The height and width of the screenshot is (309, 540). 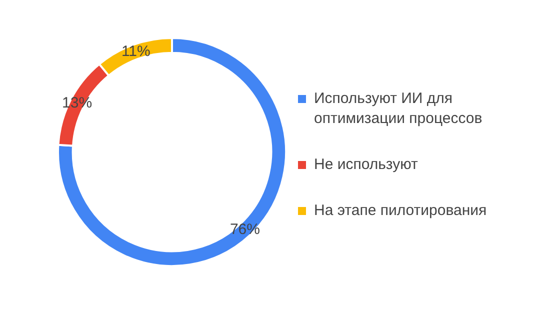 I want to click on data-label: 11%, so click(x=135, y=51).